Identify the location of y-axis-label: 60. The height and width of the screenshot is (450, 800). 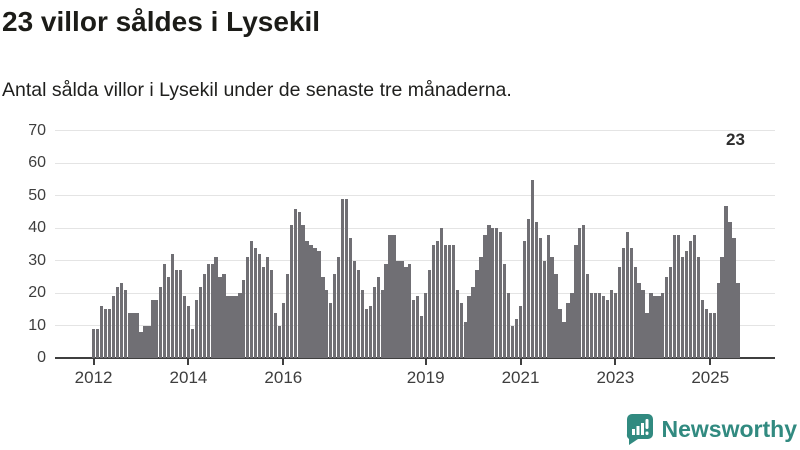
(37, 163).